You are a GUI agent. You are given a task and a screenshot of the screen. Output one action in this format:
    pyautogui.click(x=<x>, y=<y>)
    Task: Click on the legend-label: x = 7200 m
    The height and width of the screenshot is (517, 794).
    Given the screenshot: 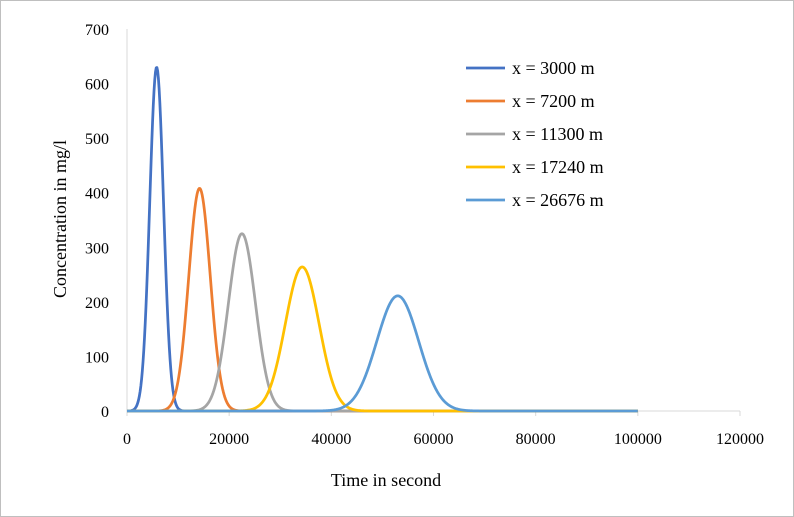 What is the action you would take?
    pyautogui.click(x=553, y=101)
    